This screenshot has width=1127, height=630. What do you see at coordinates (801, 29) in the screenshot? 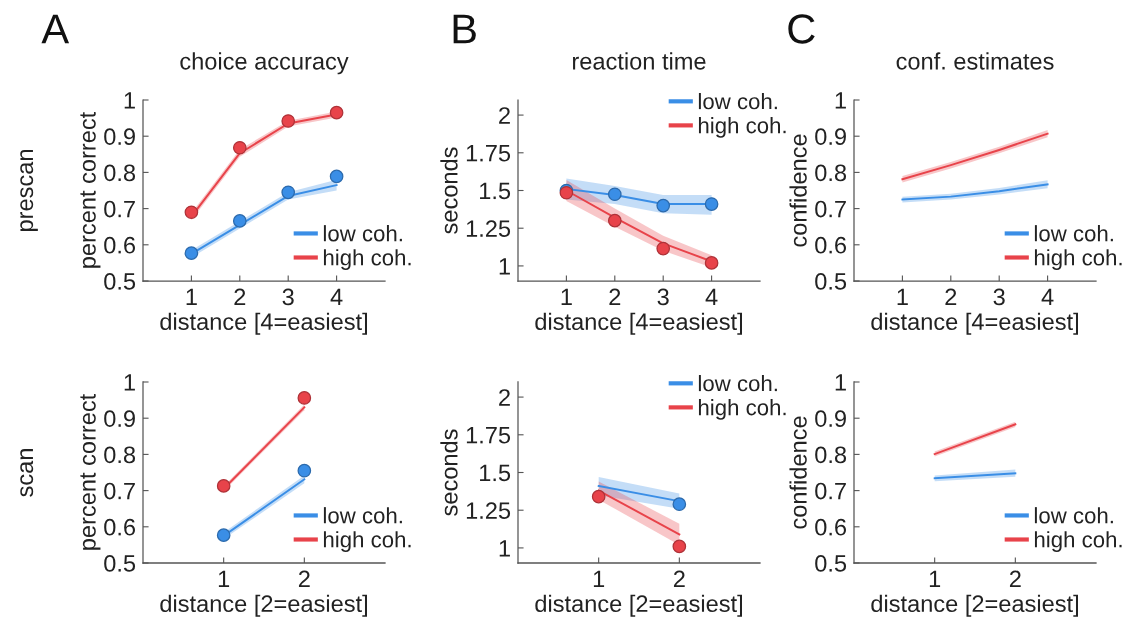
I see `text: C` at bounding box center [801, 29].